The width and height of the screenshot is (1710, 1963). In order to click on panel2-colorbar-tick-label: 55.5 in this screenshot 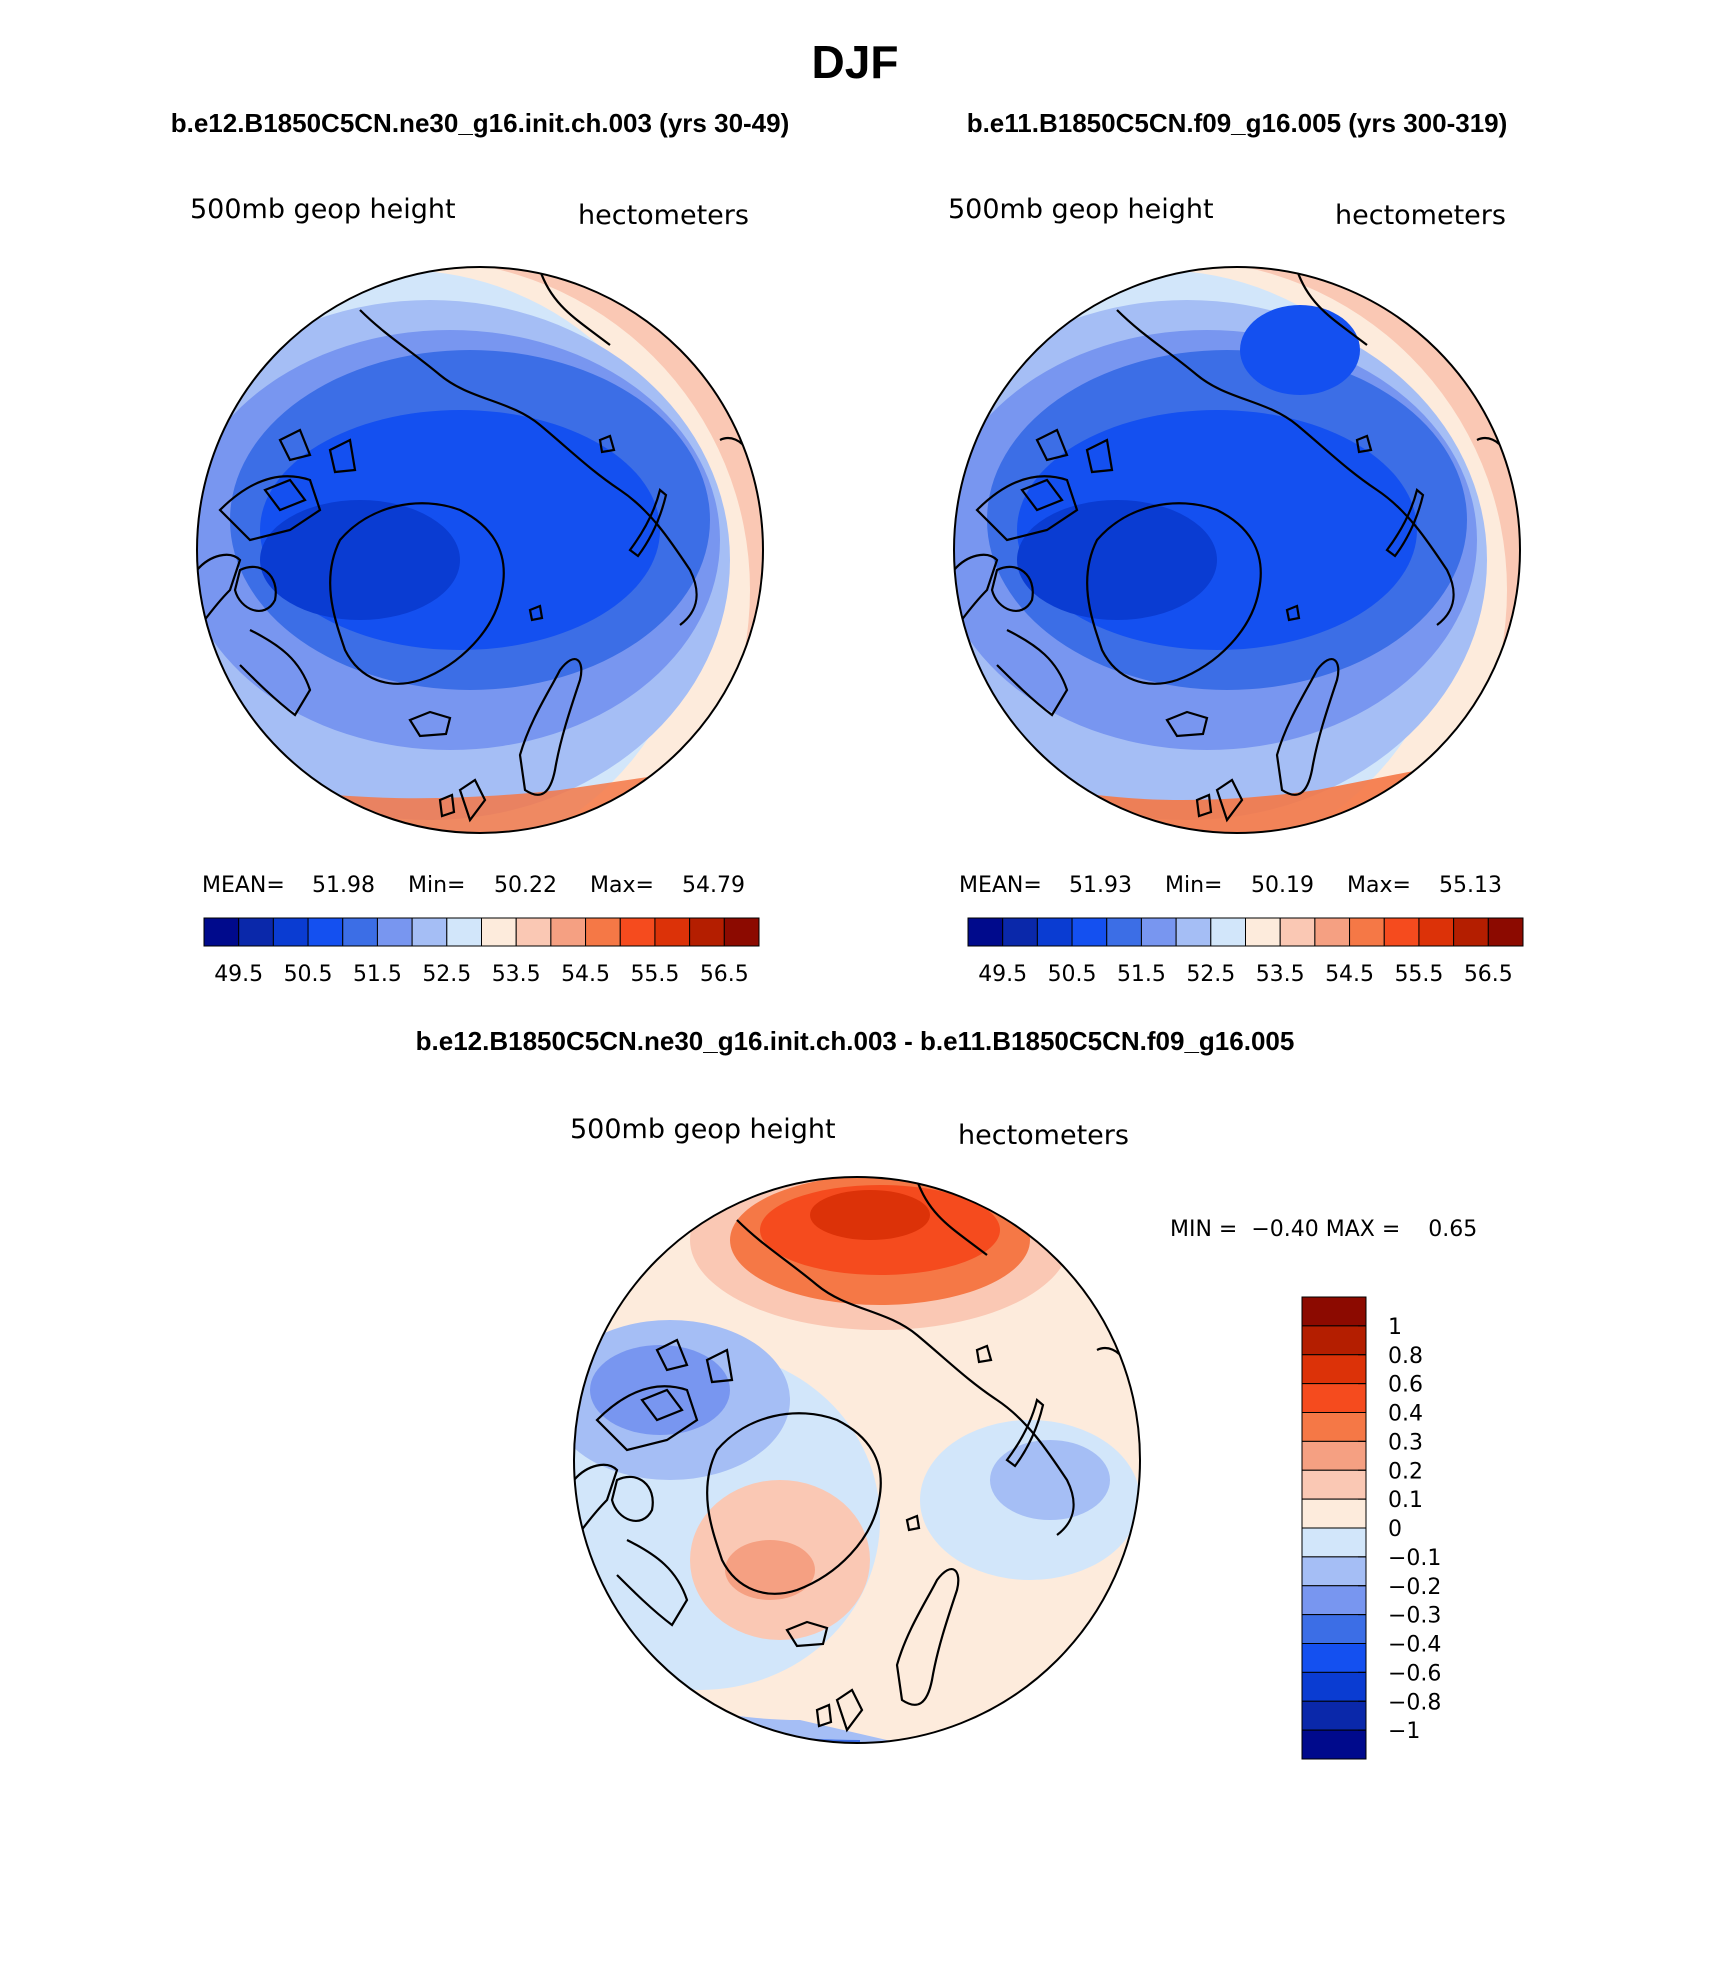, I will do `click(1418, 974)`.